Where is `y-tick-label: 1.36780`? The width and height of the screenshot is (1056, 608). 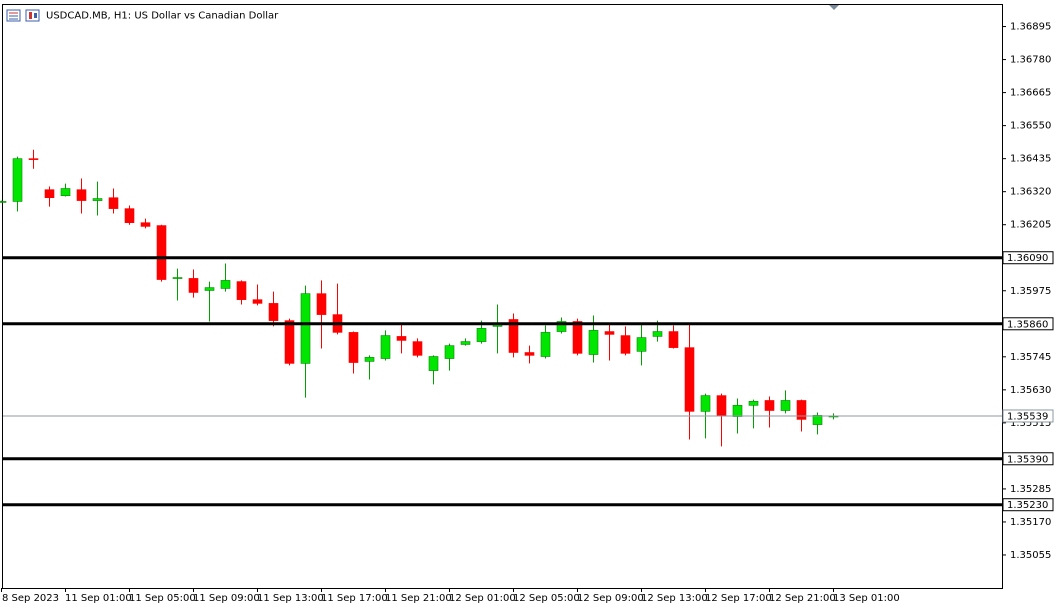
y-tick-label: 1.36780 is located at coordinates (1030, 60).